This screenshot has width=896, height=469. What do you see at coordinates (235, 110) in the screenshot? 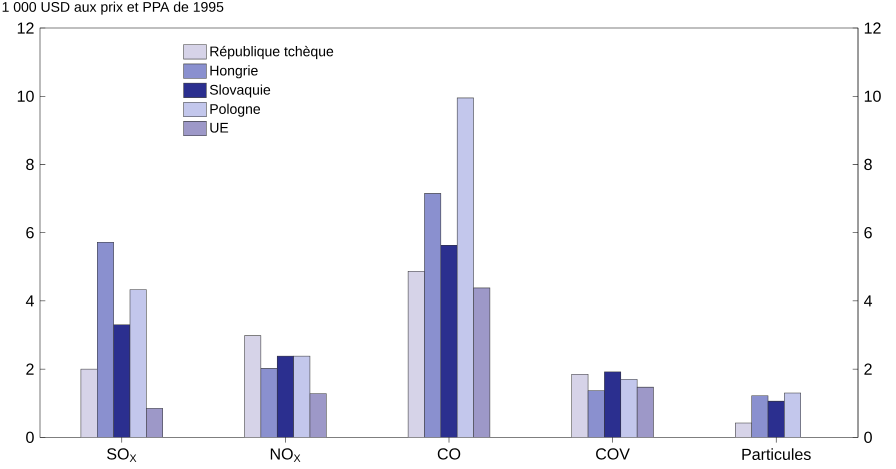
I see `legend-label: Pologne` at bounding box center [235, 110].